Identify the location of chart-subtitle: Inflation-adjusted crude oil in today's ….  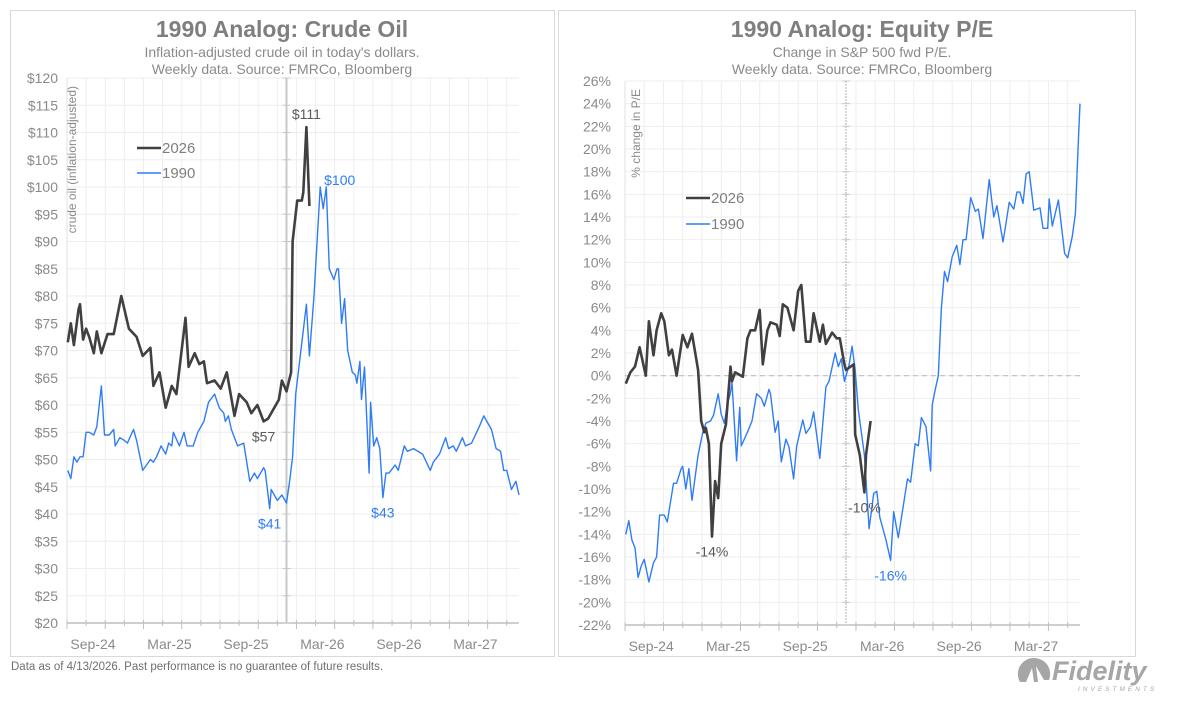
(281, 52).